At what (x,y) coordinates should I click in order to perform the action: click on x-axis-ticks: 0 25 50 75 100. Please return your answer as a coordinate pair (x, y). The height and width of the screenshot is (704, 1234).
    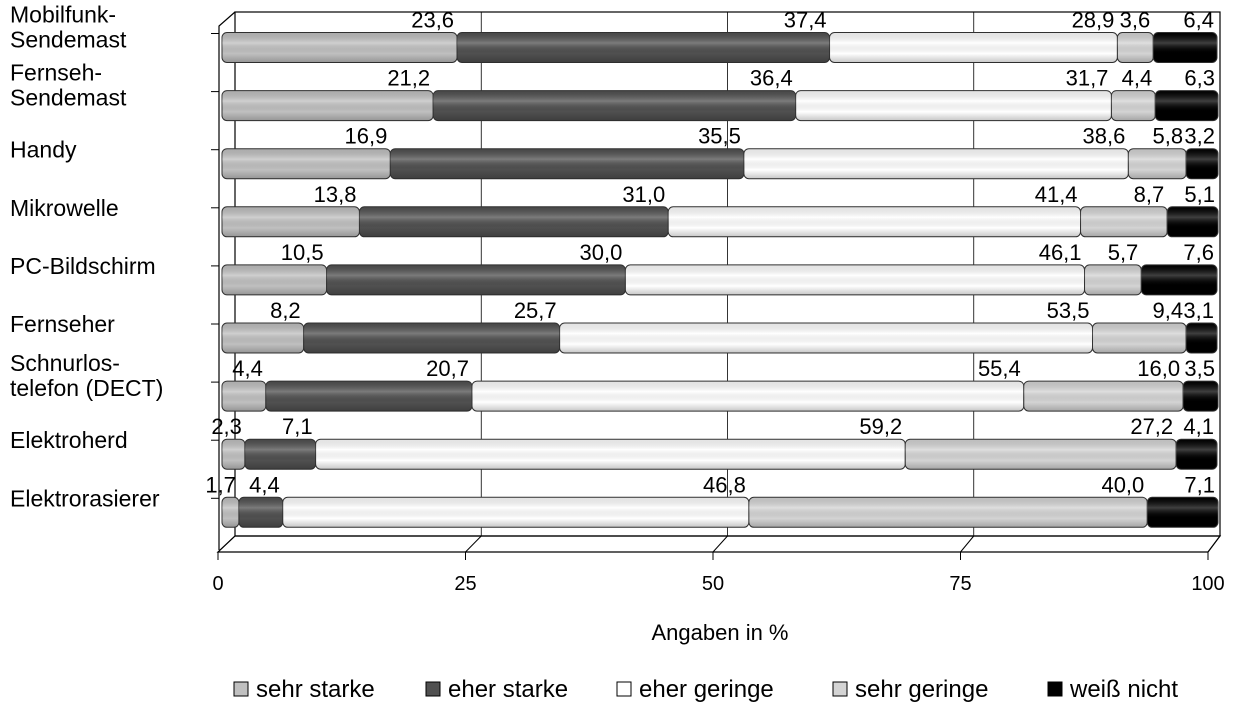
    Looking at the image, I should click on (718, 573).